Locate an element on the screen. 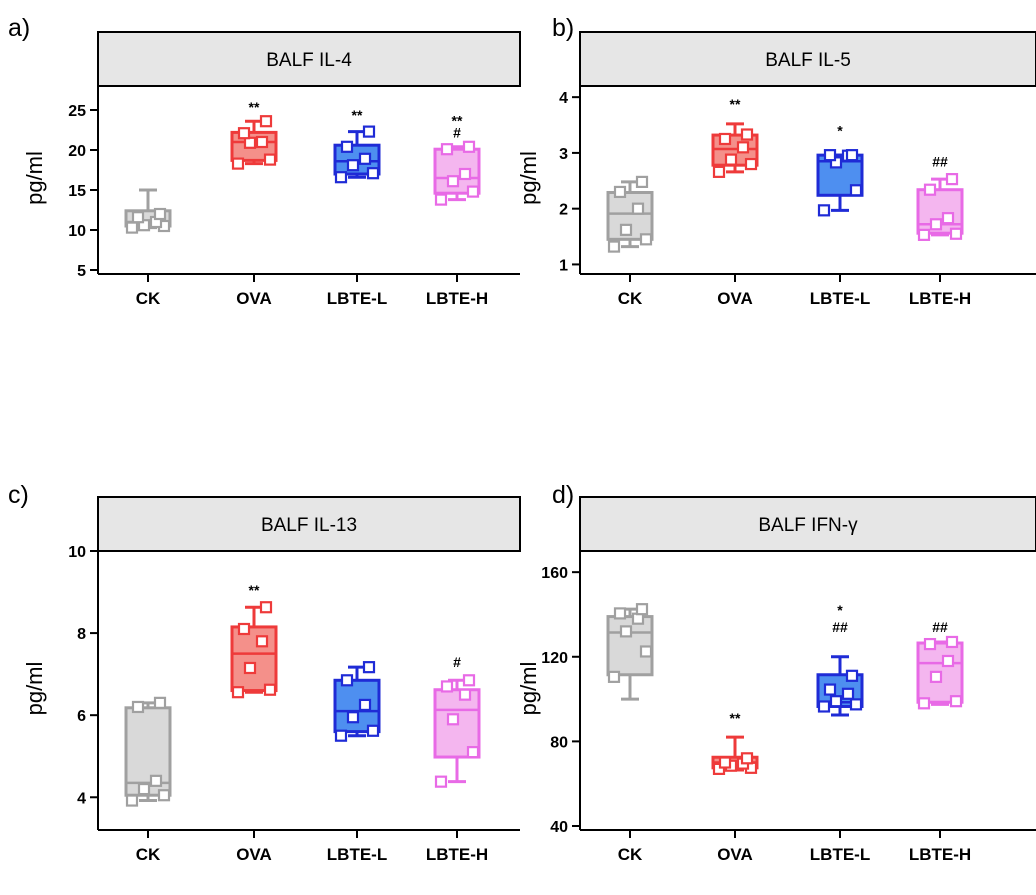  x-category-label: LBTE-H is located at coordinates (457, 854).